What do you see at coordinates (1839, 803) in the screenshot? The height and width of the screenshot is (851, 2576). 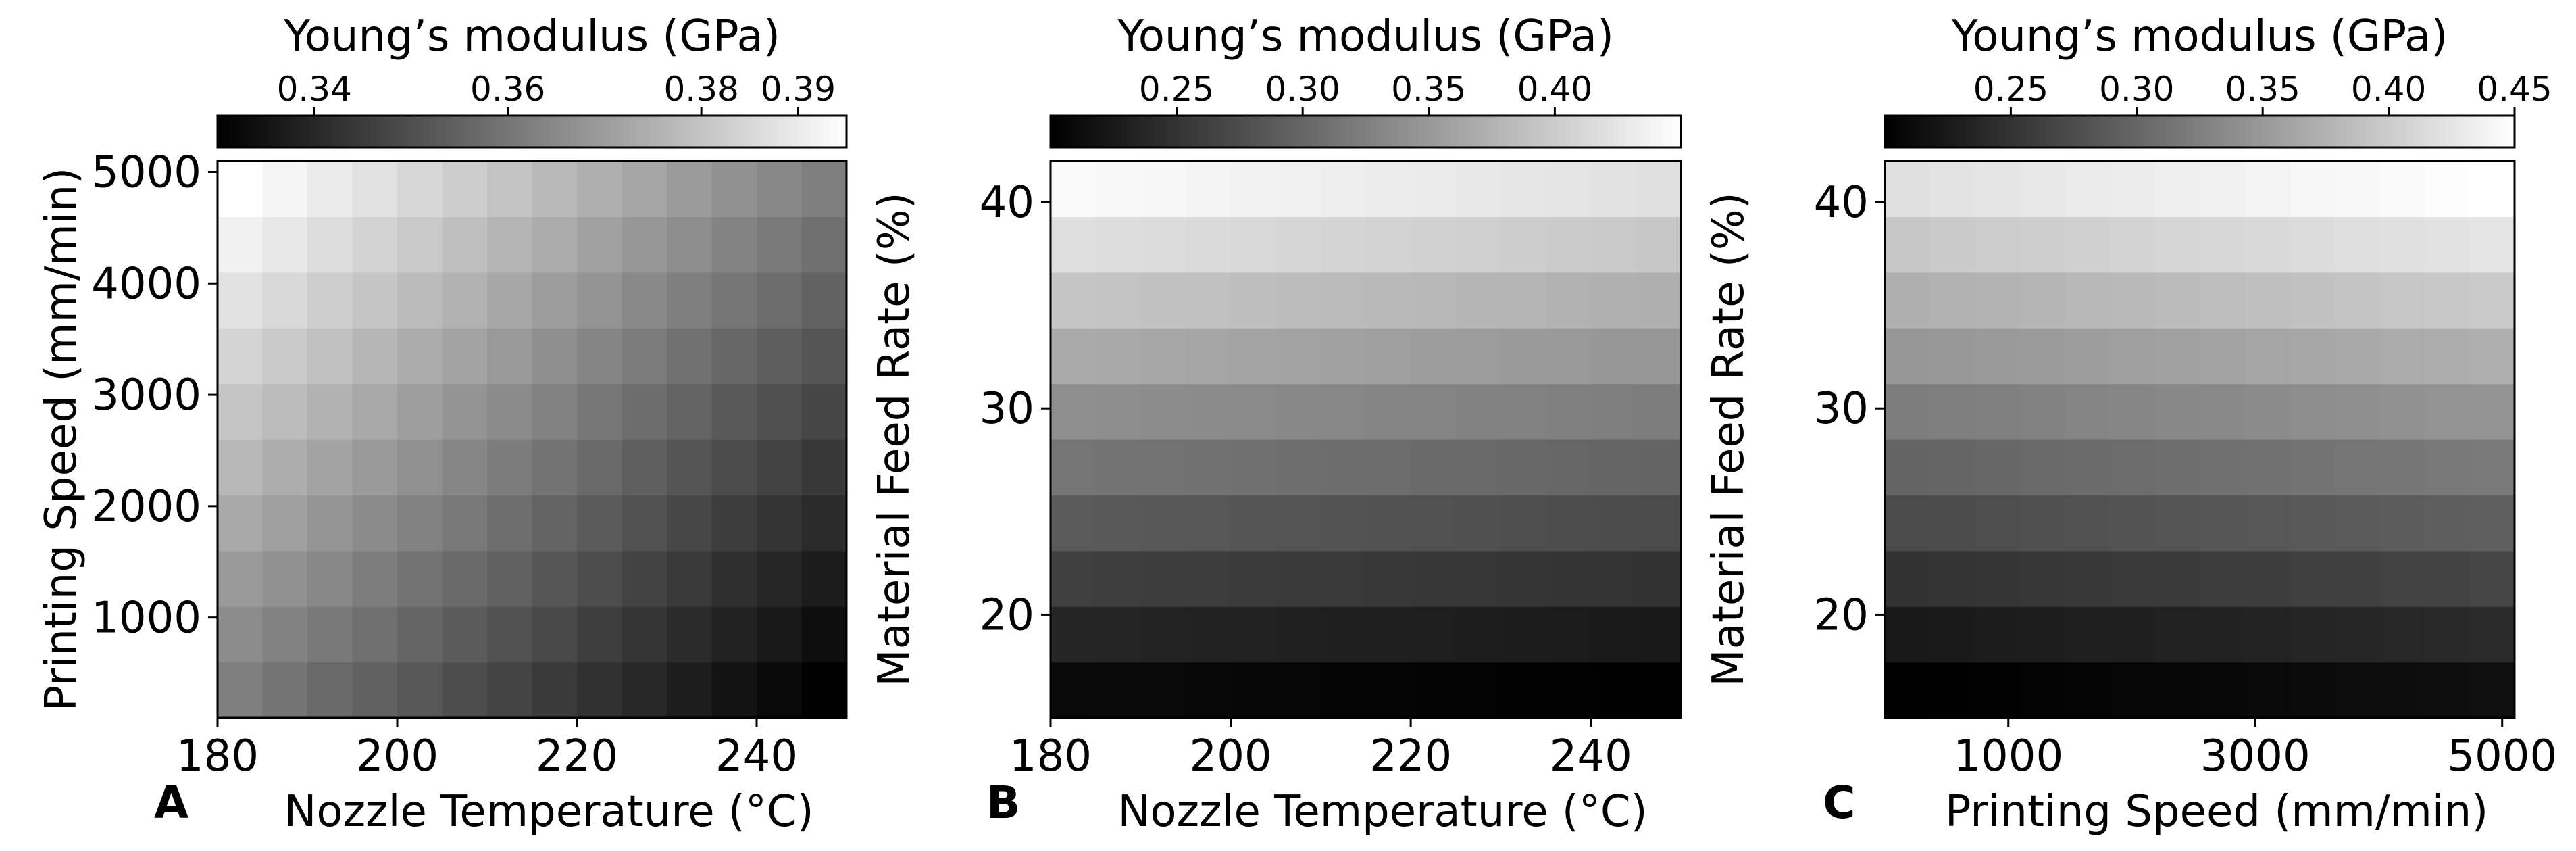 I see `panel-letter: C` at bounding box center [1839, 803].